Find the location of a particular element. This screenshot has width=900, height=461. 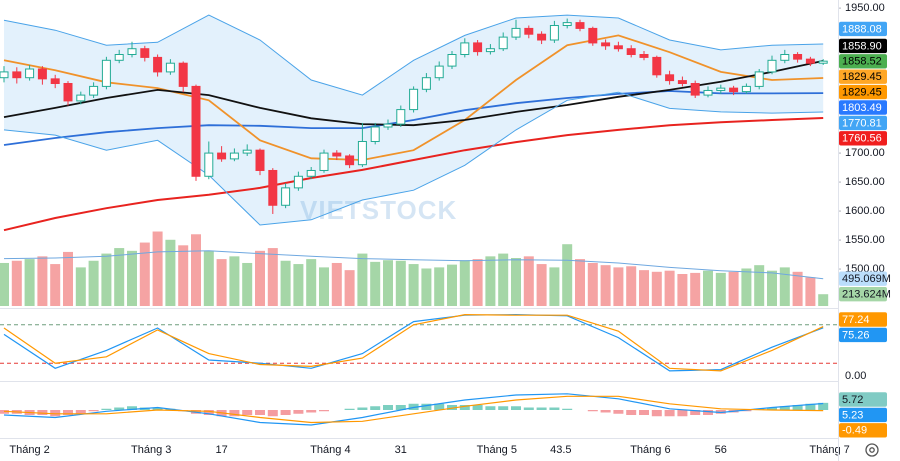

x-tick-label: 17 is located at coordinates (221, 450).